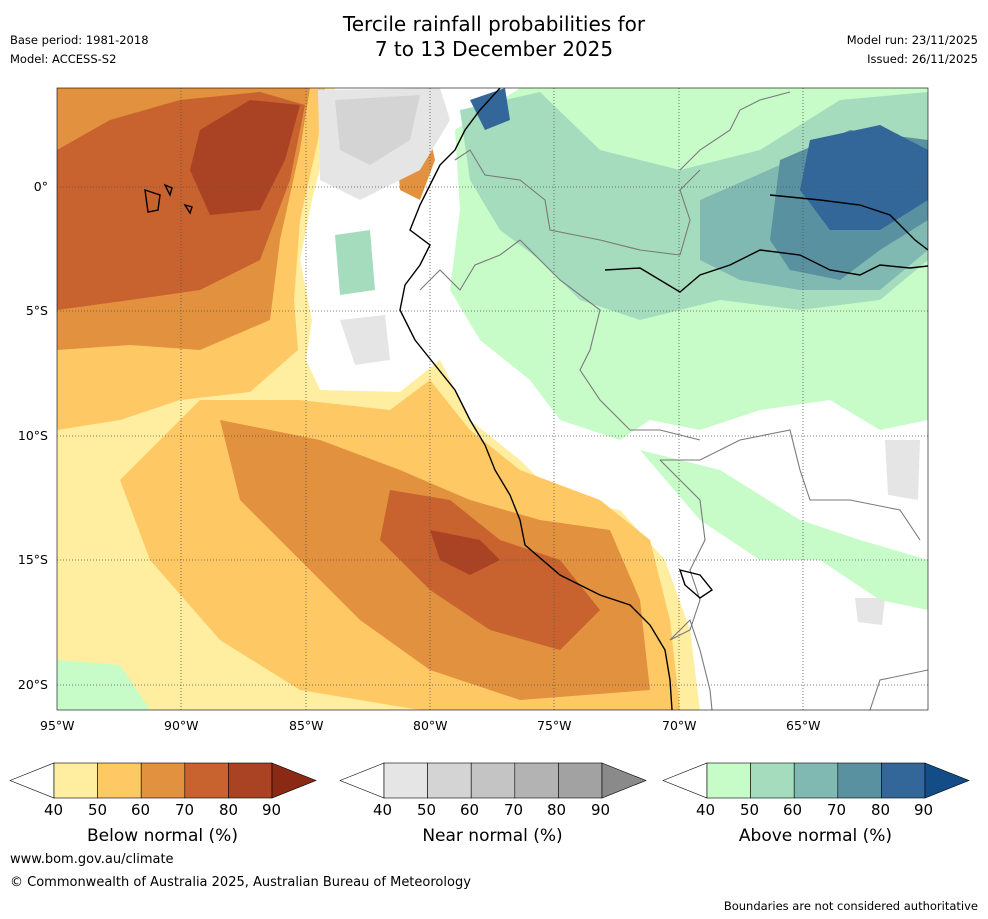 The width and height of the screenshot is (988, 919). Describe the element at coordinates (365, 340) in the screenshot. I see `near-50-patch` at that location.